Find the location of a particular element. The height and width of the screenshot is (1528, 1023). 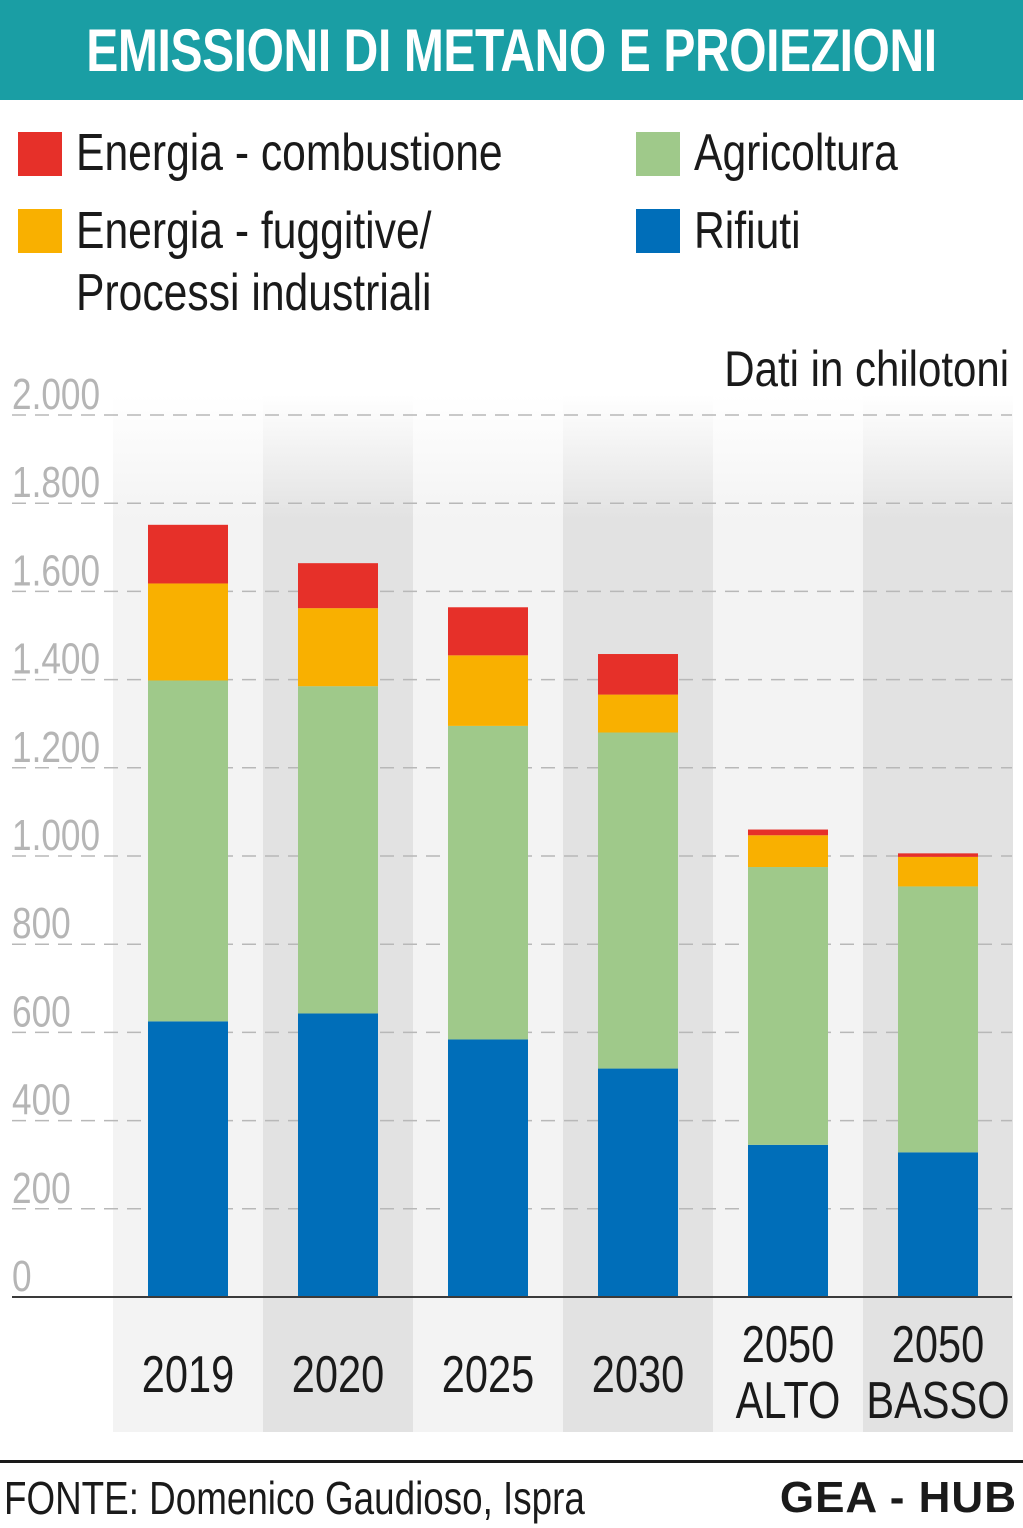

x-tick-label: 2025 is located at coordinates (488, 1374).